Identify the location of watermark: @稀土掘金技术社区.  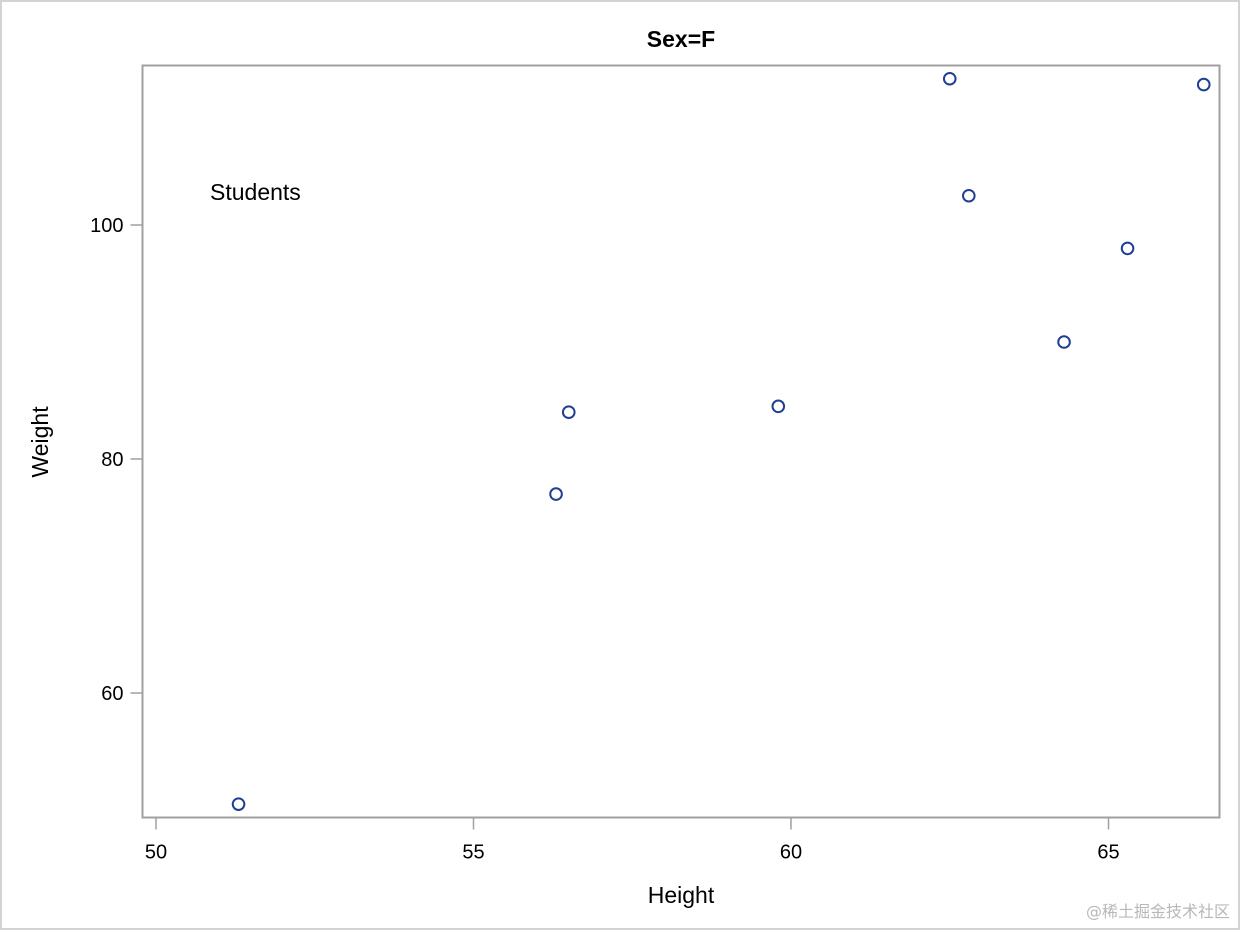
(1157, 911).